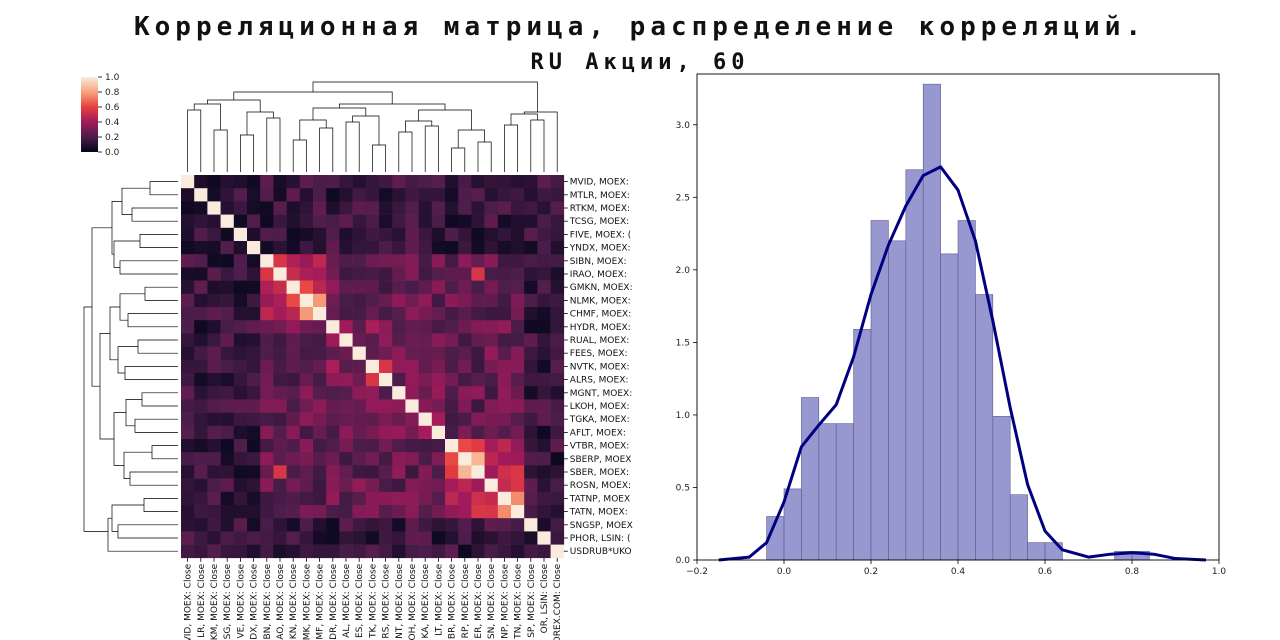  Describe the element at coordinates (601, 235) in the screenshot. I see `heatmap-row-label: FIVE, MOEX: (` at that location.